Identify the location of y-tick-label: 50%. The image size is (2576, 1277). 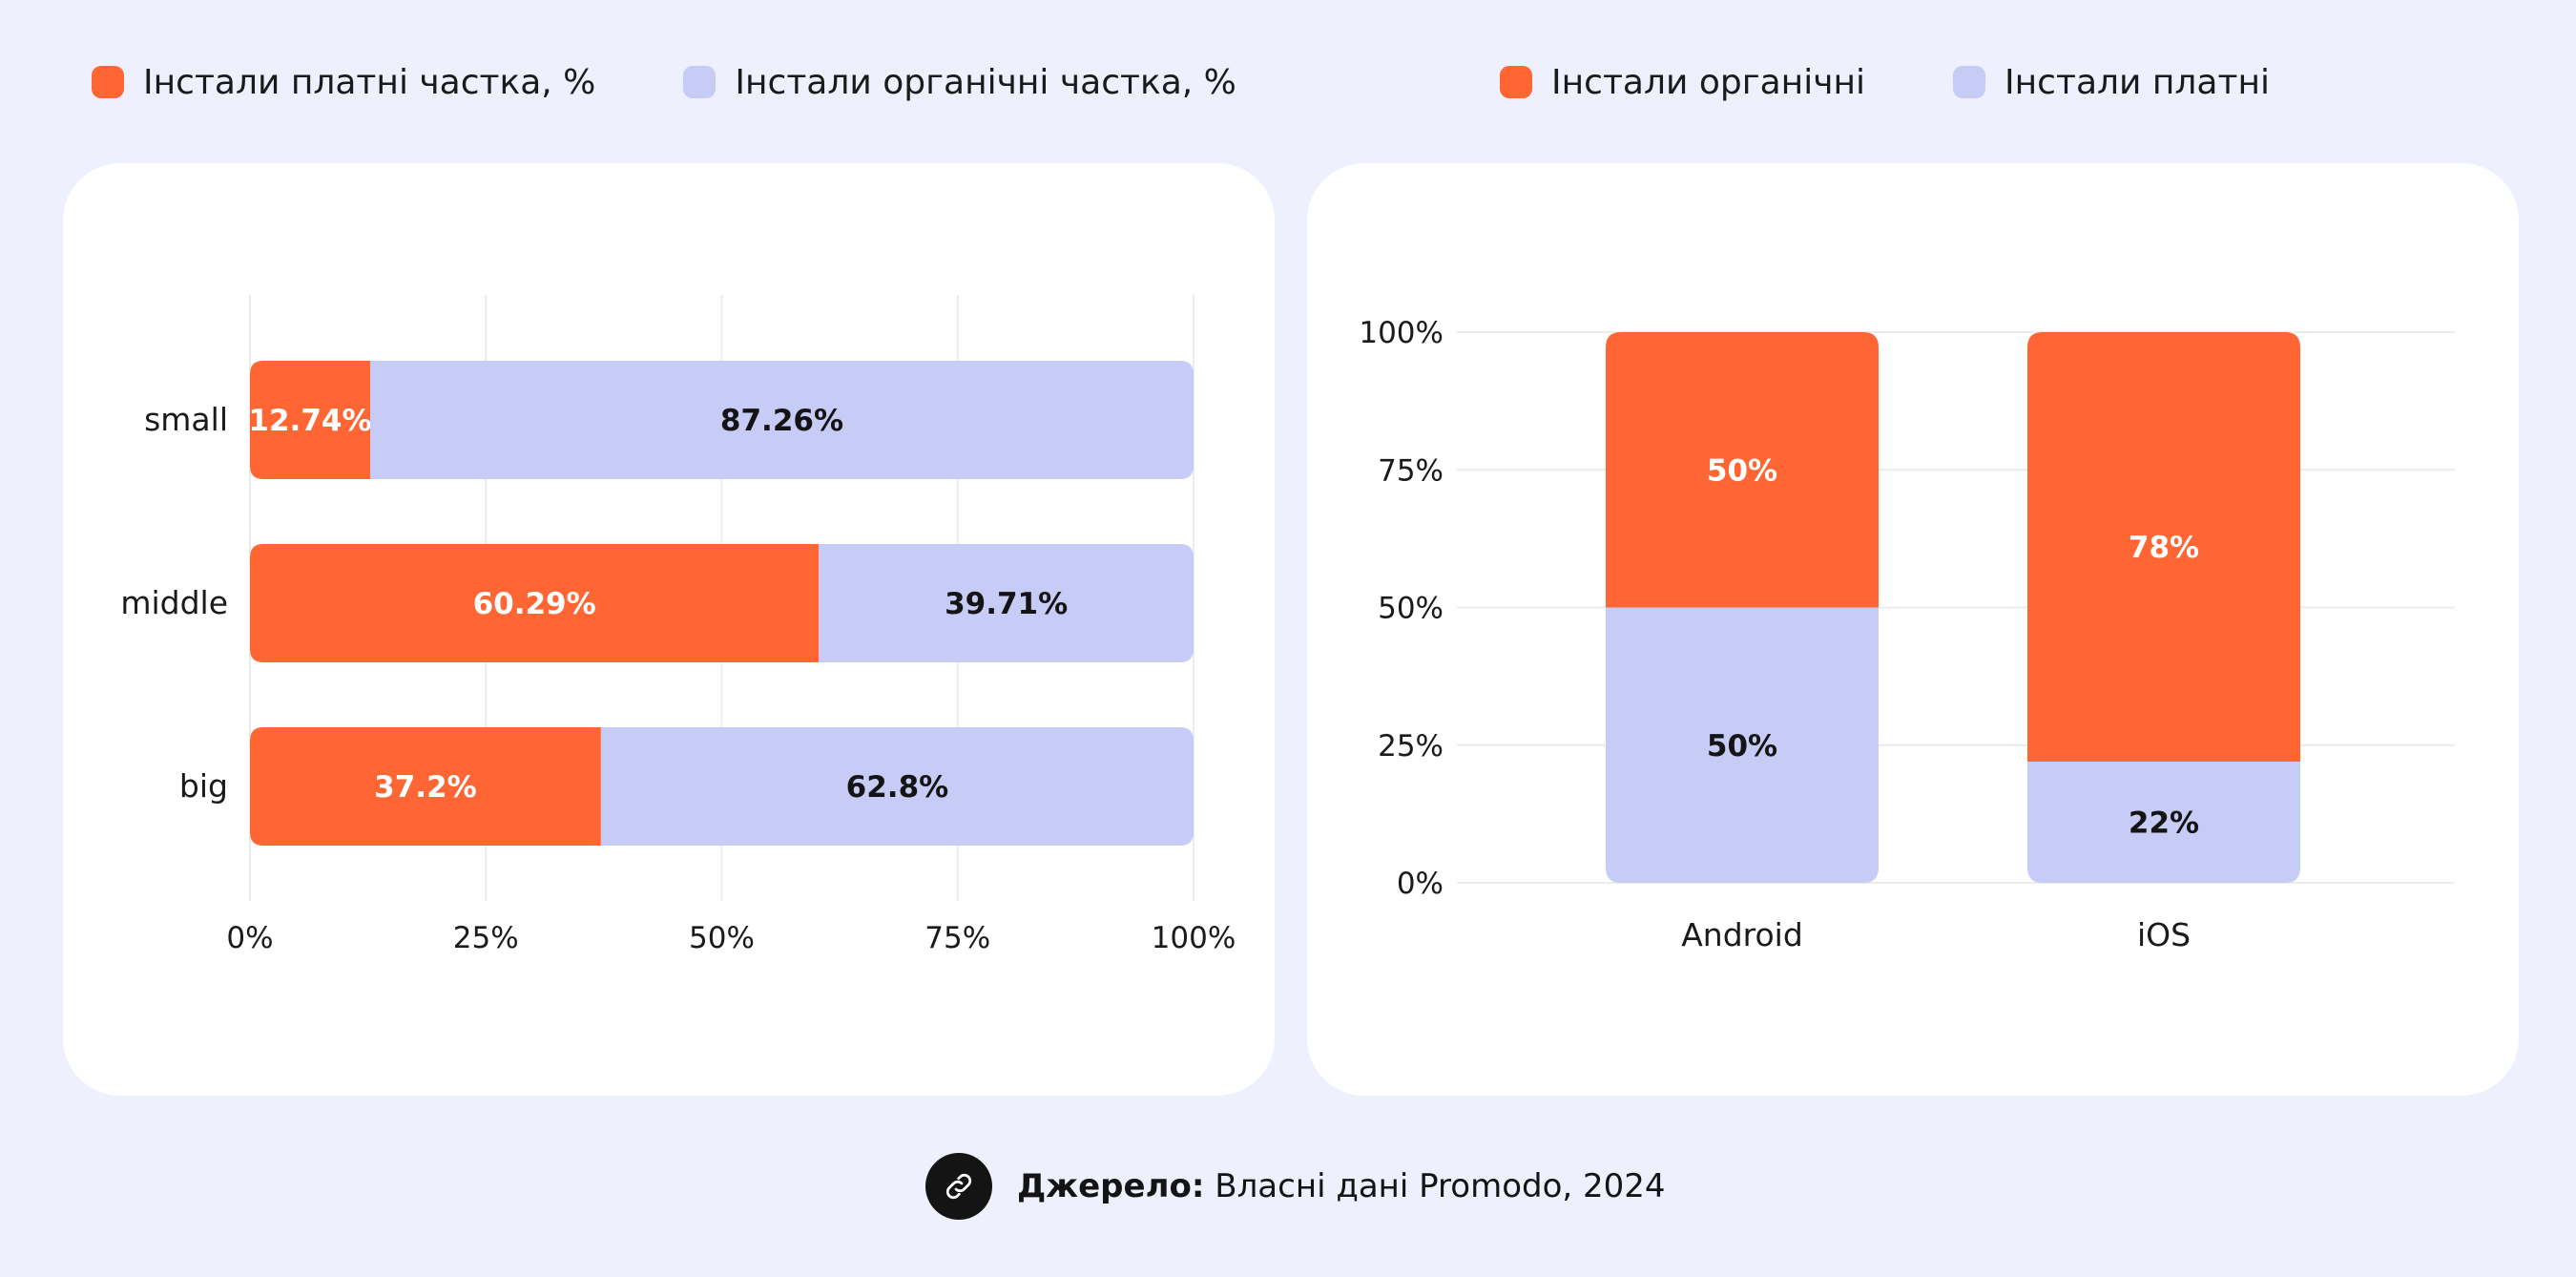
(1411, 609).